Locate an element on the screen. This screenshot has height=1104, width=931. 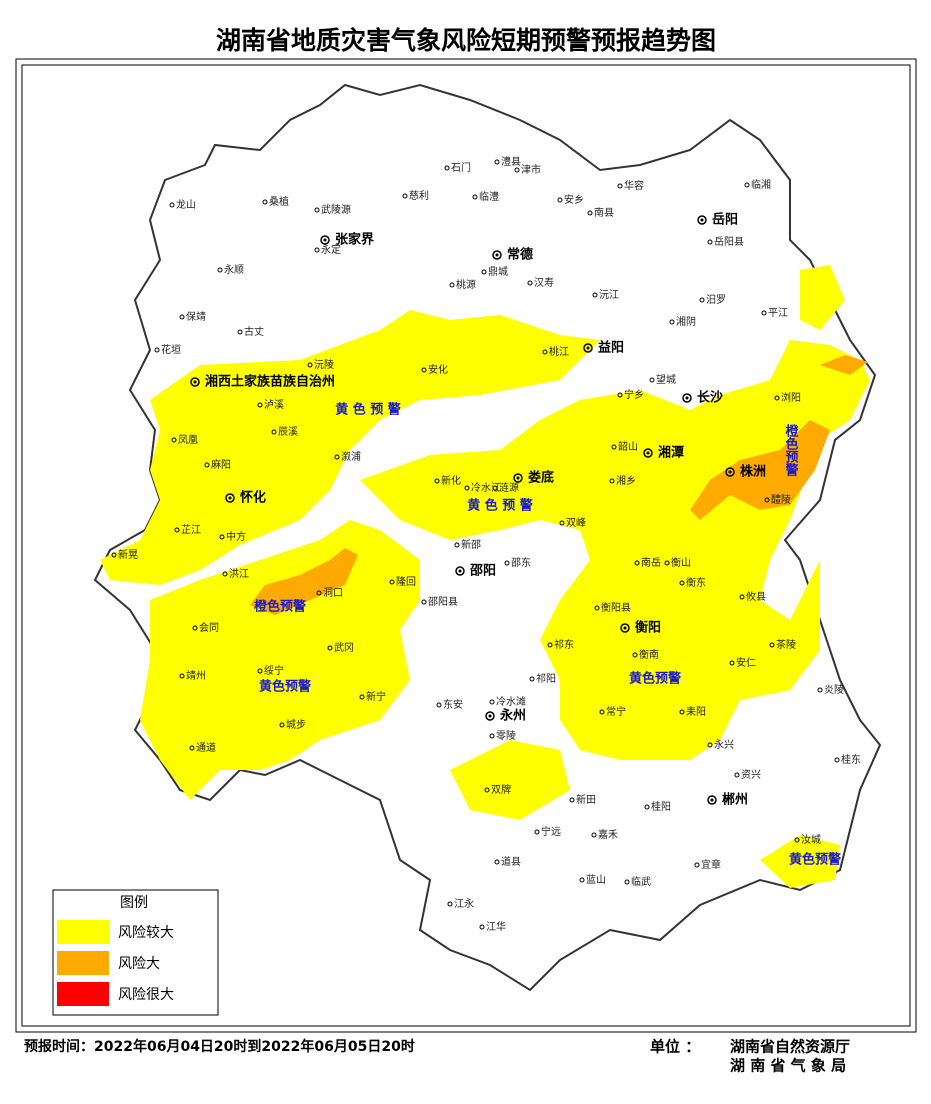
city-label: 岳阳 is located at coordinates (725, 220).